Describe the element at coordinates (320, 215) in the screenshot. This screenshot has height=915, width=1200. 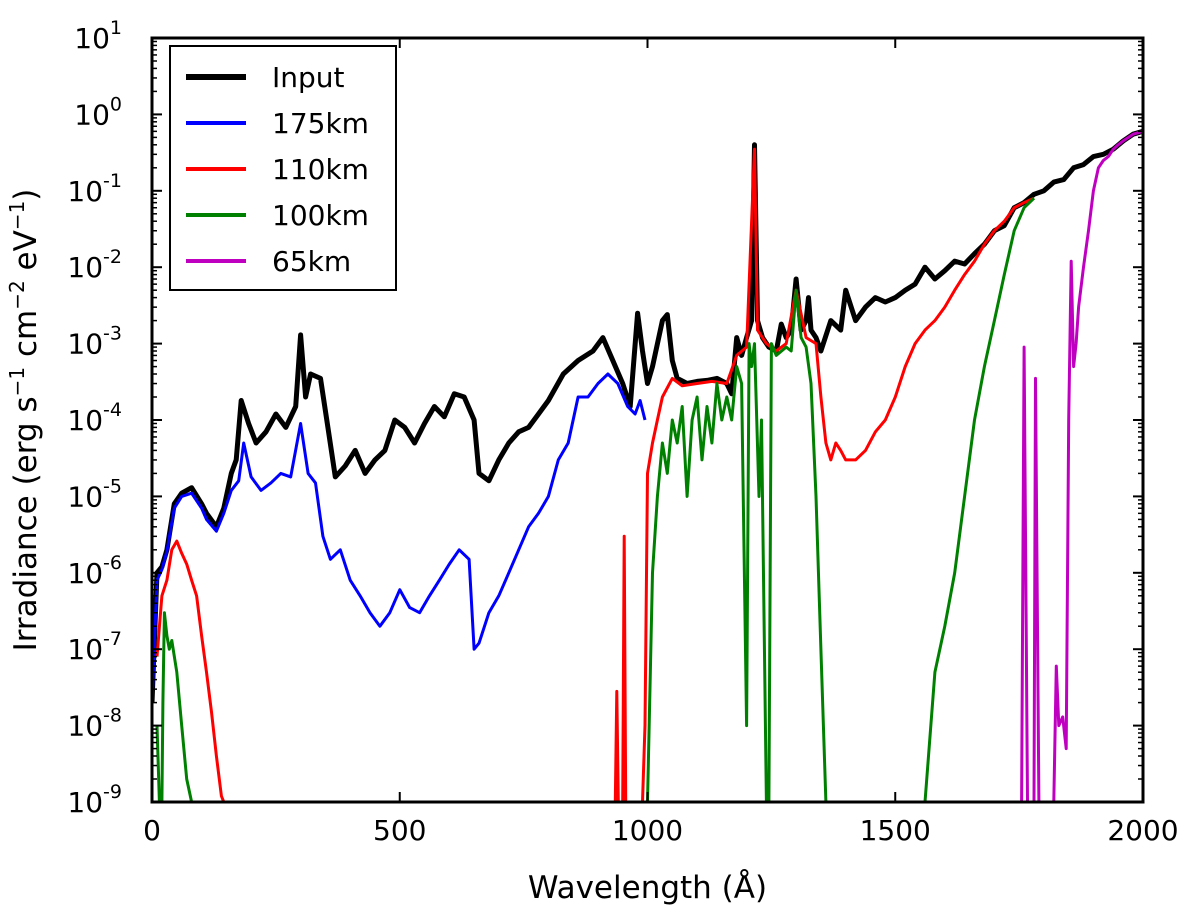
I see `legend-label: 100km` at that location.